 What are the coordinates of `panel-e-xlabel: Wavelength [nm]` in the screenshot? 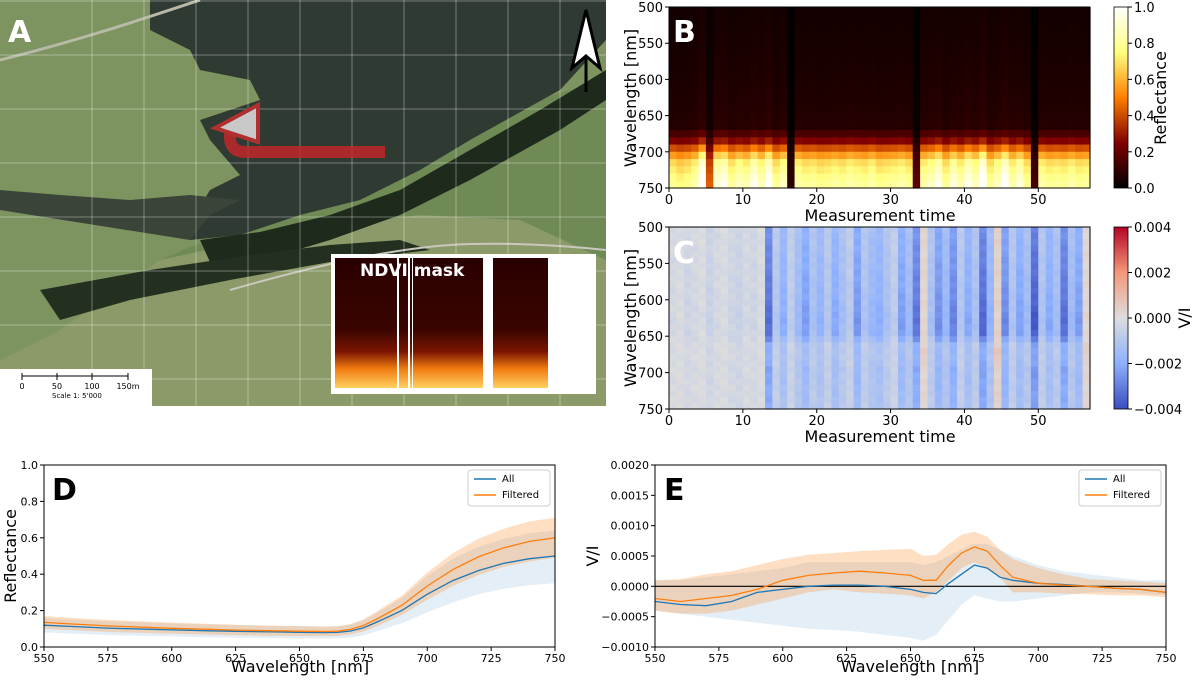 It's located at (910, 666).